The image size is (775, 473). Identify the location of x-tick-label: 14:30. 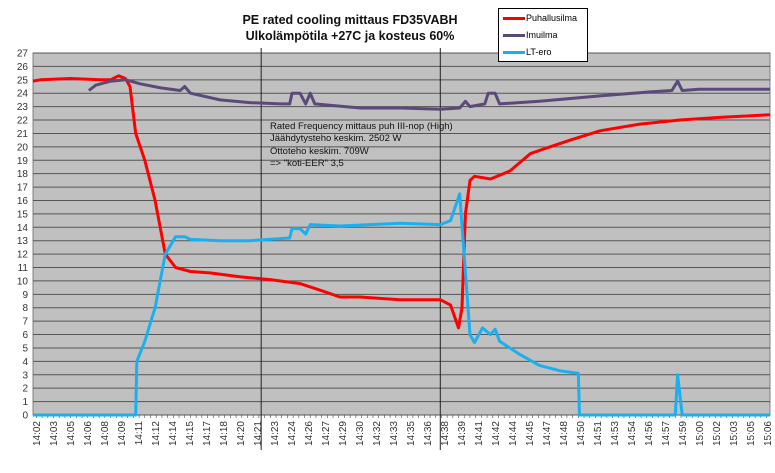
(360, 433).